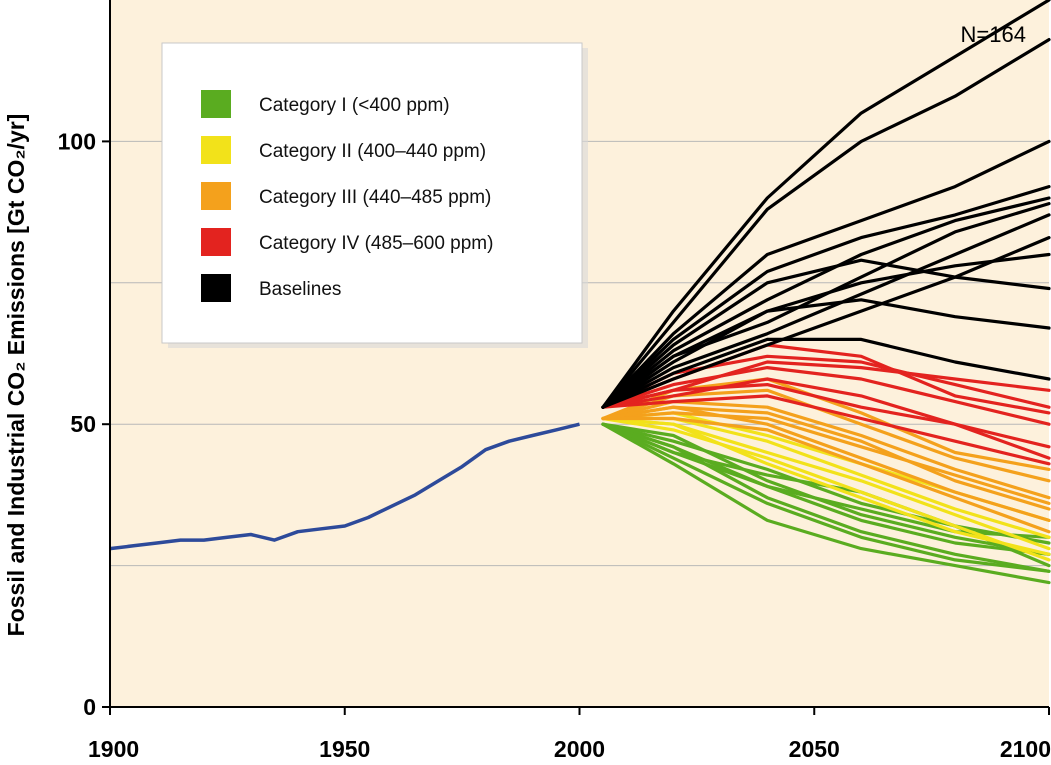  I want to click on x-tick-label: 1900, so click(113, 749).